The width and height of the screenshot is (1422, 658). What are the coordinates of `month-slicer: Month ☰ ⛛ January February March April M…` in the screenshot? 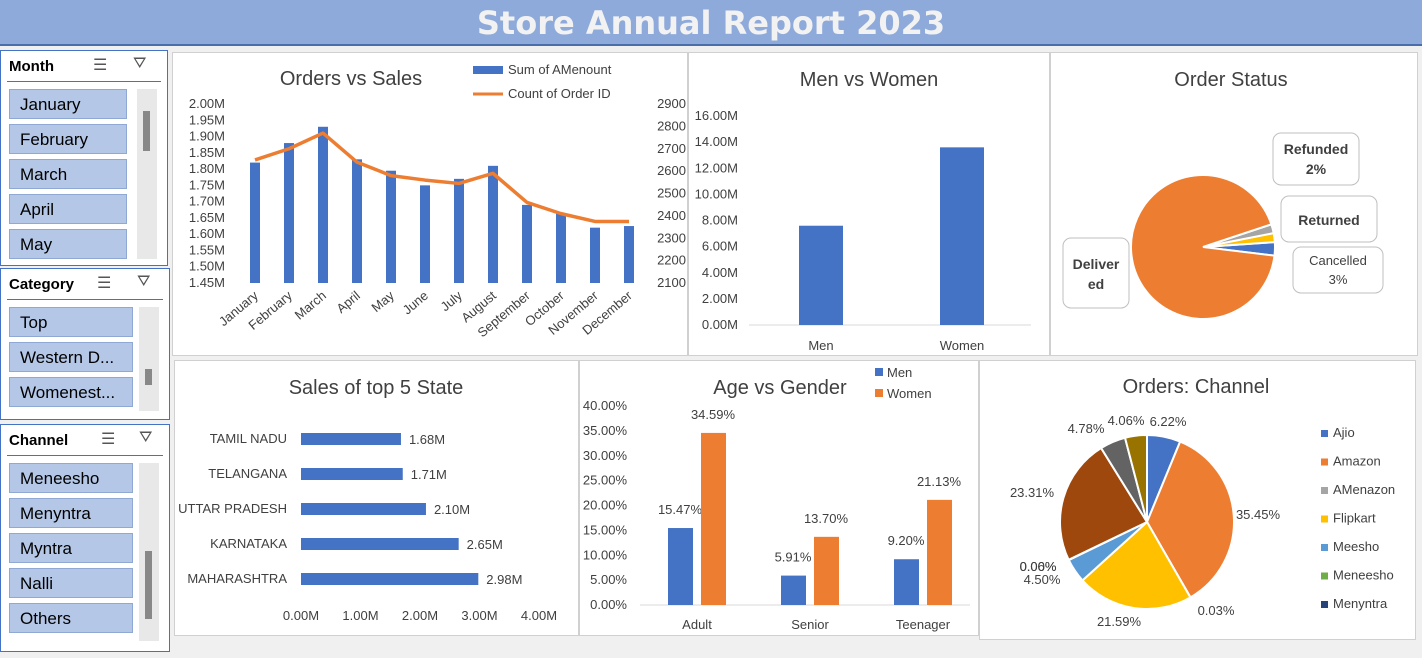 It's located at (84, 158).